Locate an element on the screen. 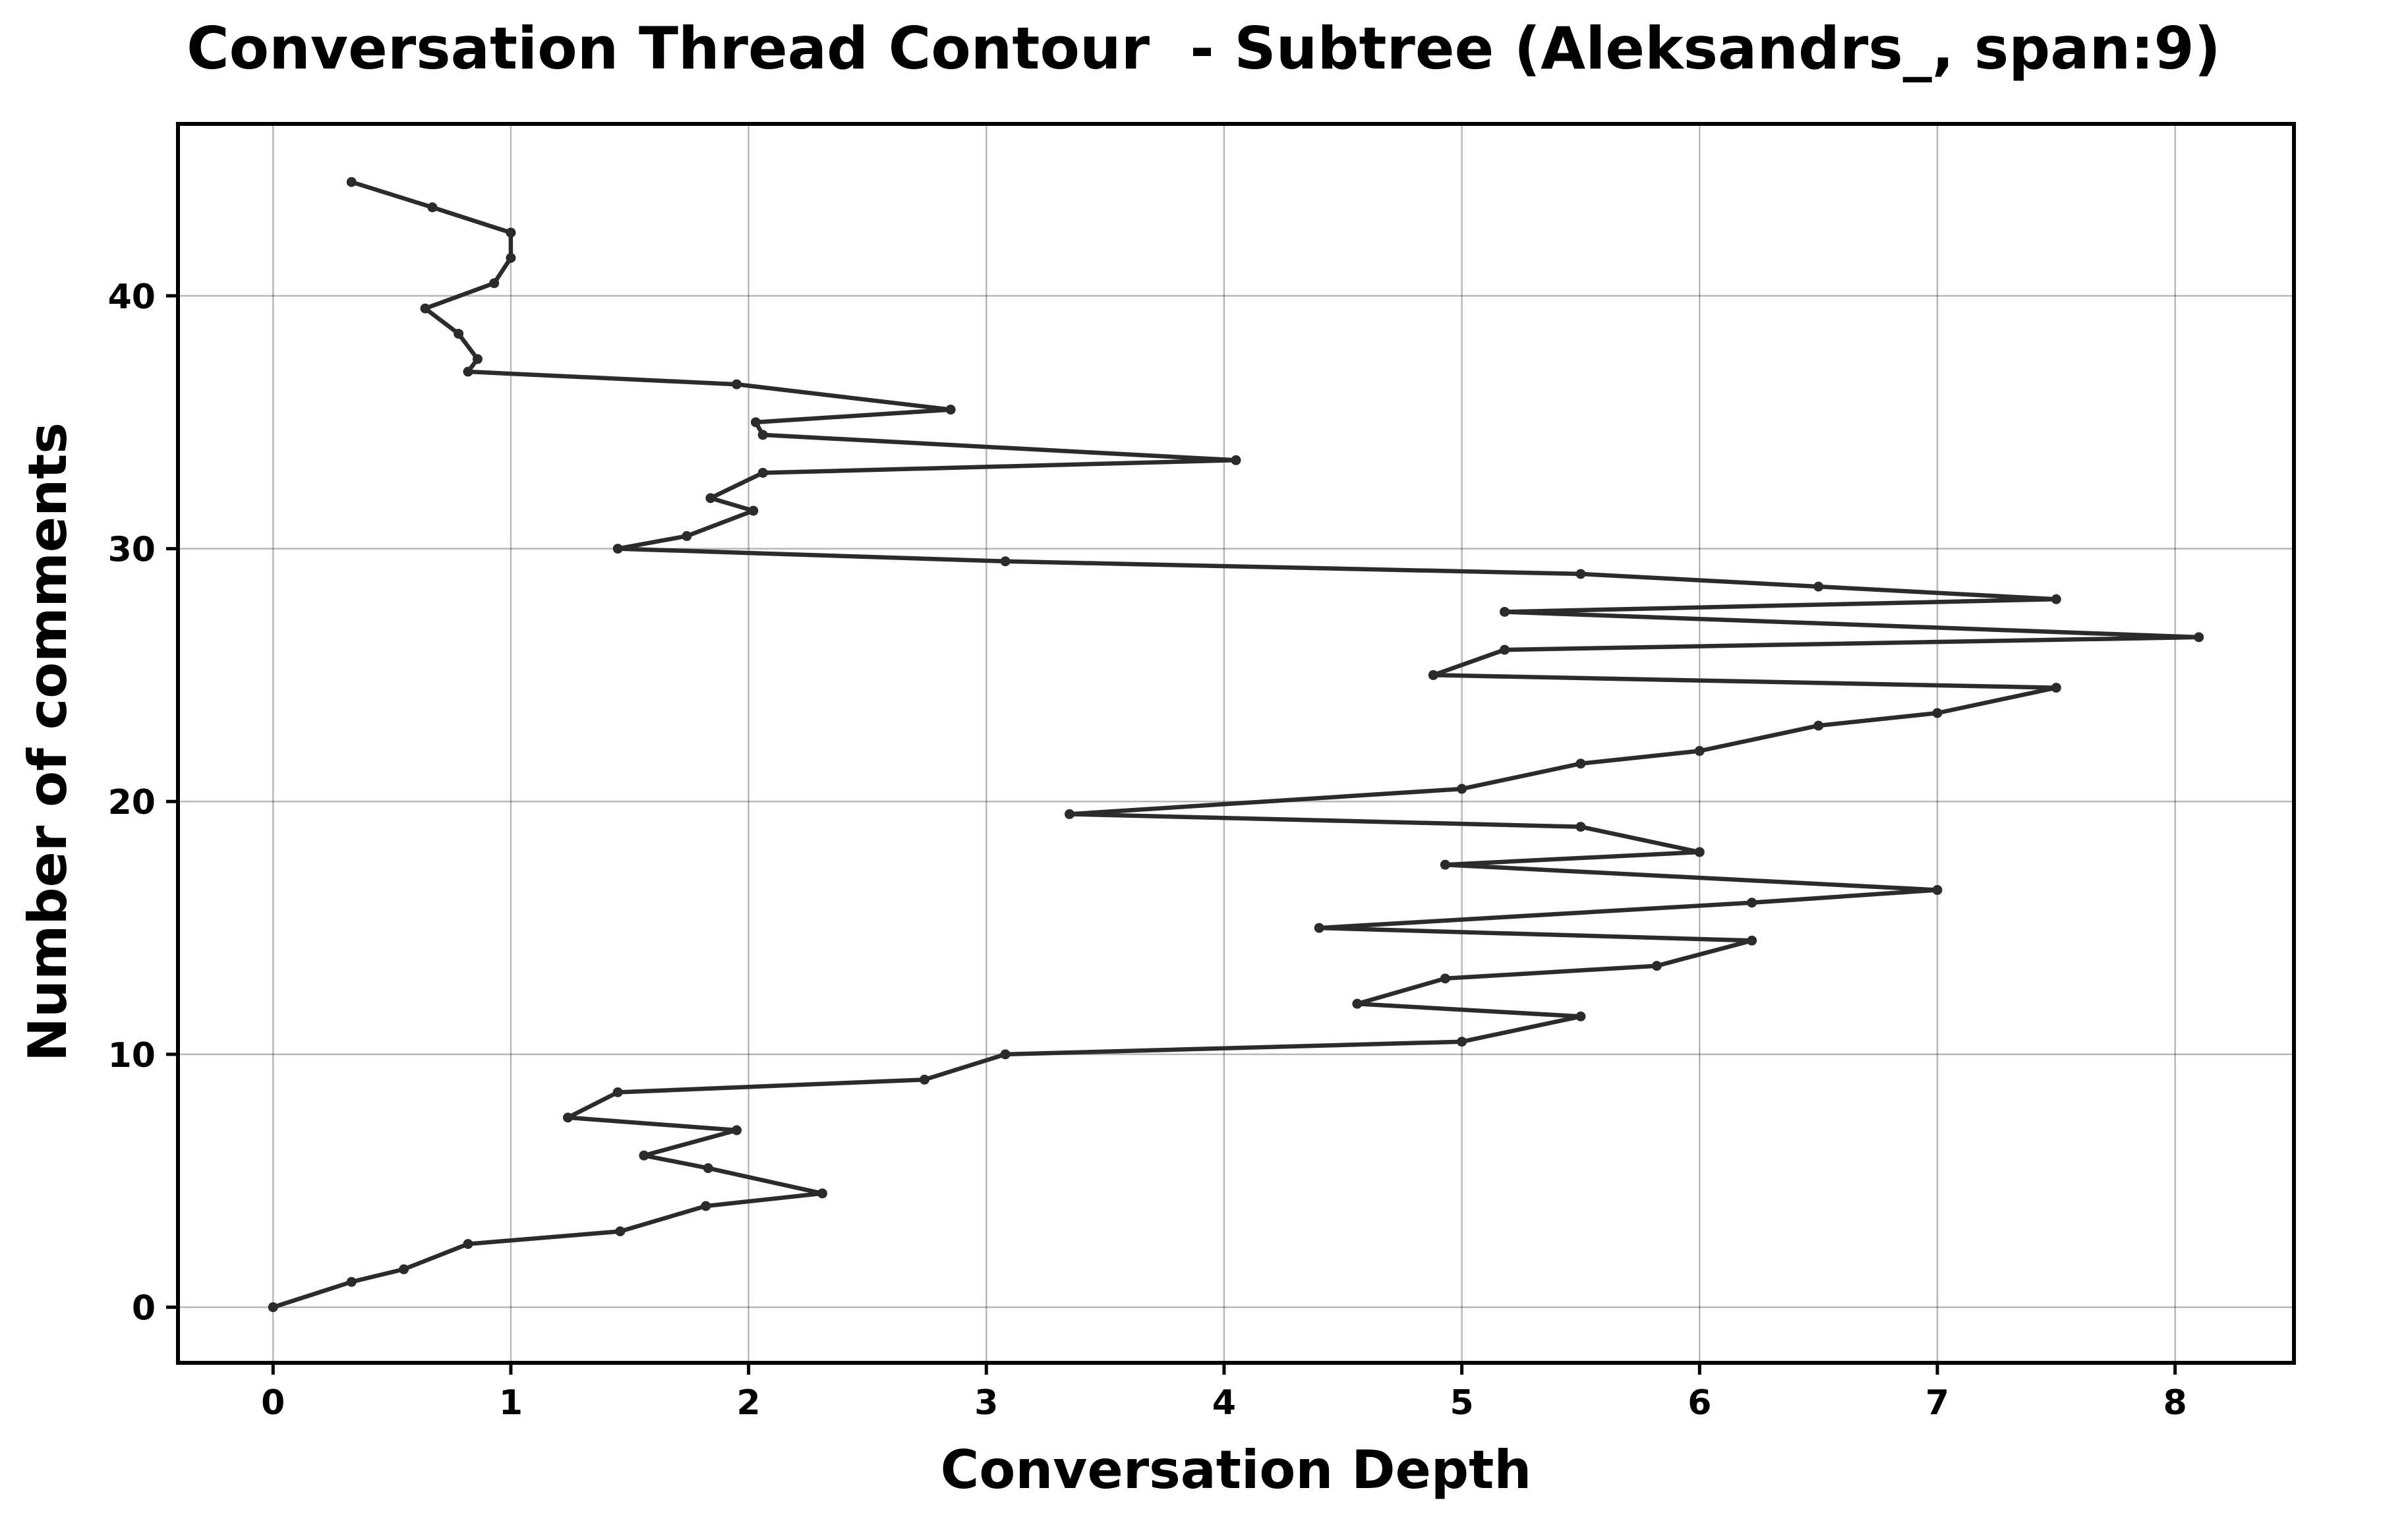  x-tick-label: 6 is located at coordinates (1699, 1403).